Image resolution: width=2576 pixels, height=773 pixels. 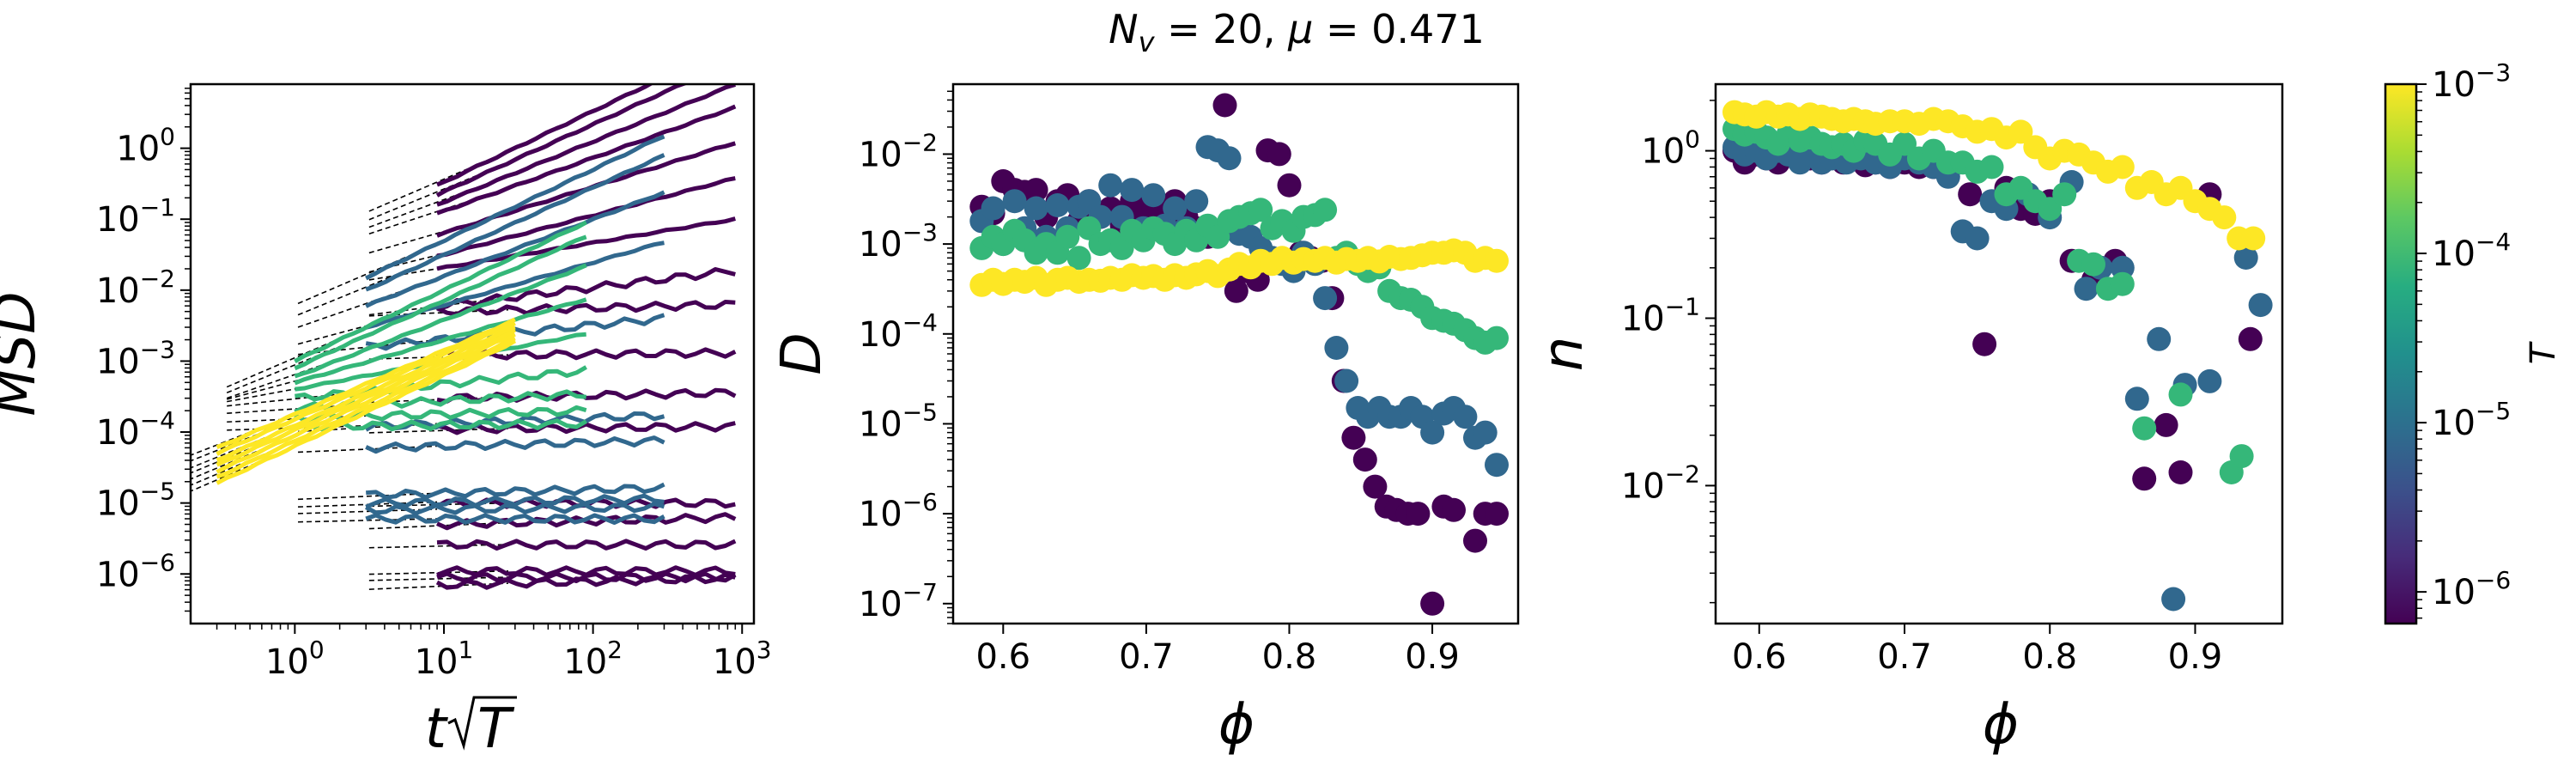 I want to click on colorbar-gradient, so click(x=2401, y=353).